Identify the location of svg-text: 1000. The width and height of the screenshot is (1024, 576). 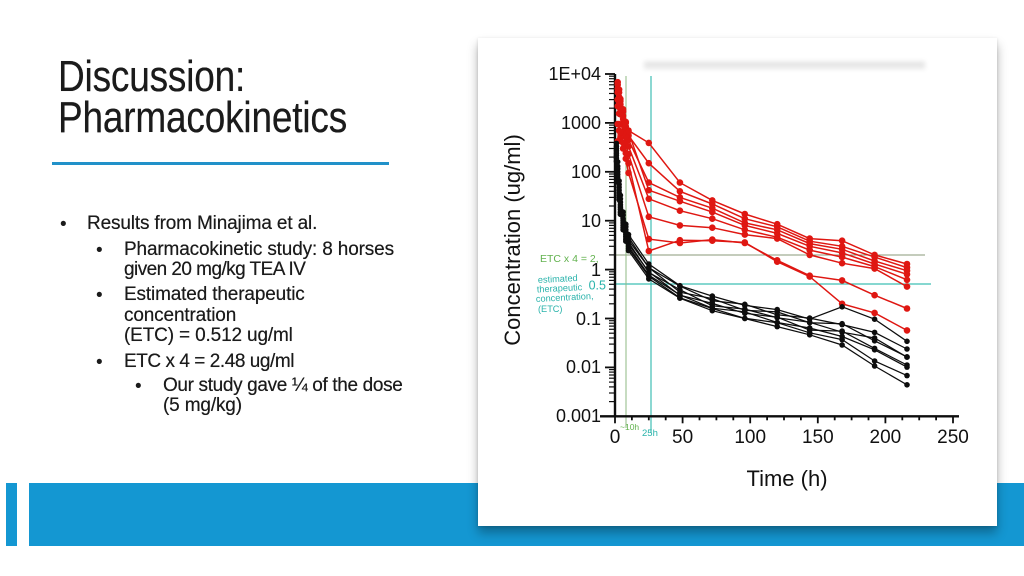
(581, 123).